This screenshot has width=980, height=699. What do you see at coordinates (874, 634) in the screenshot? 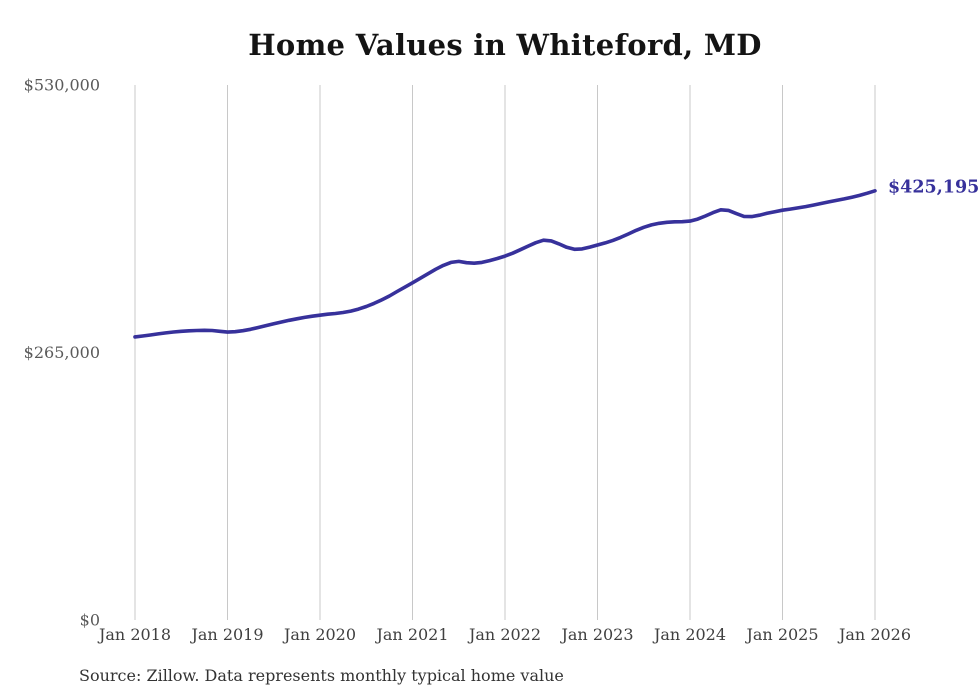
I see `x-tick-label: Jan 2026` at bounding box center [874, 634].